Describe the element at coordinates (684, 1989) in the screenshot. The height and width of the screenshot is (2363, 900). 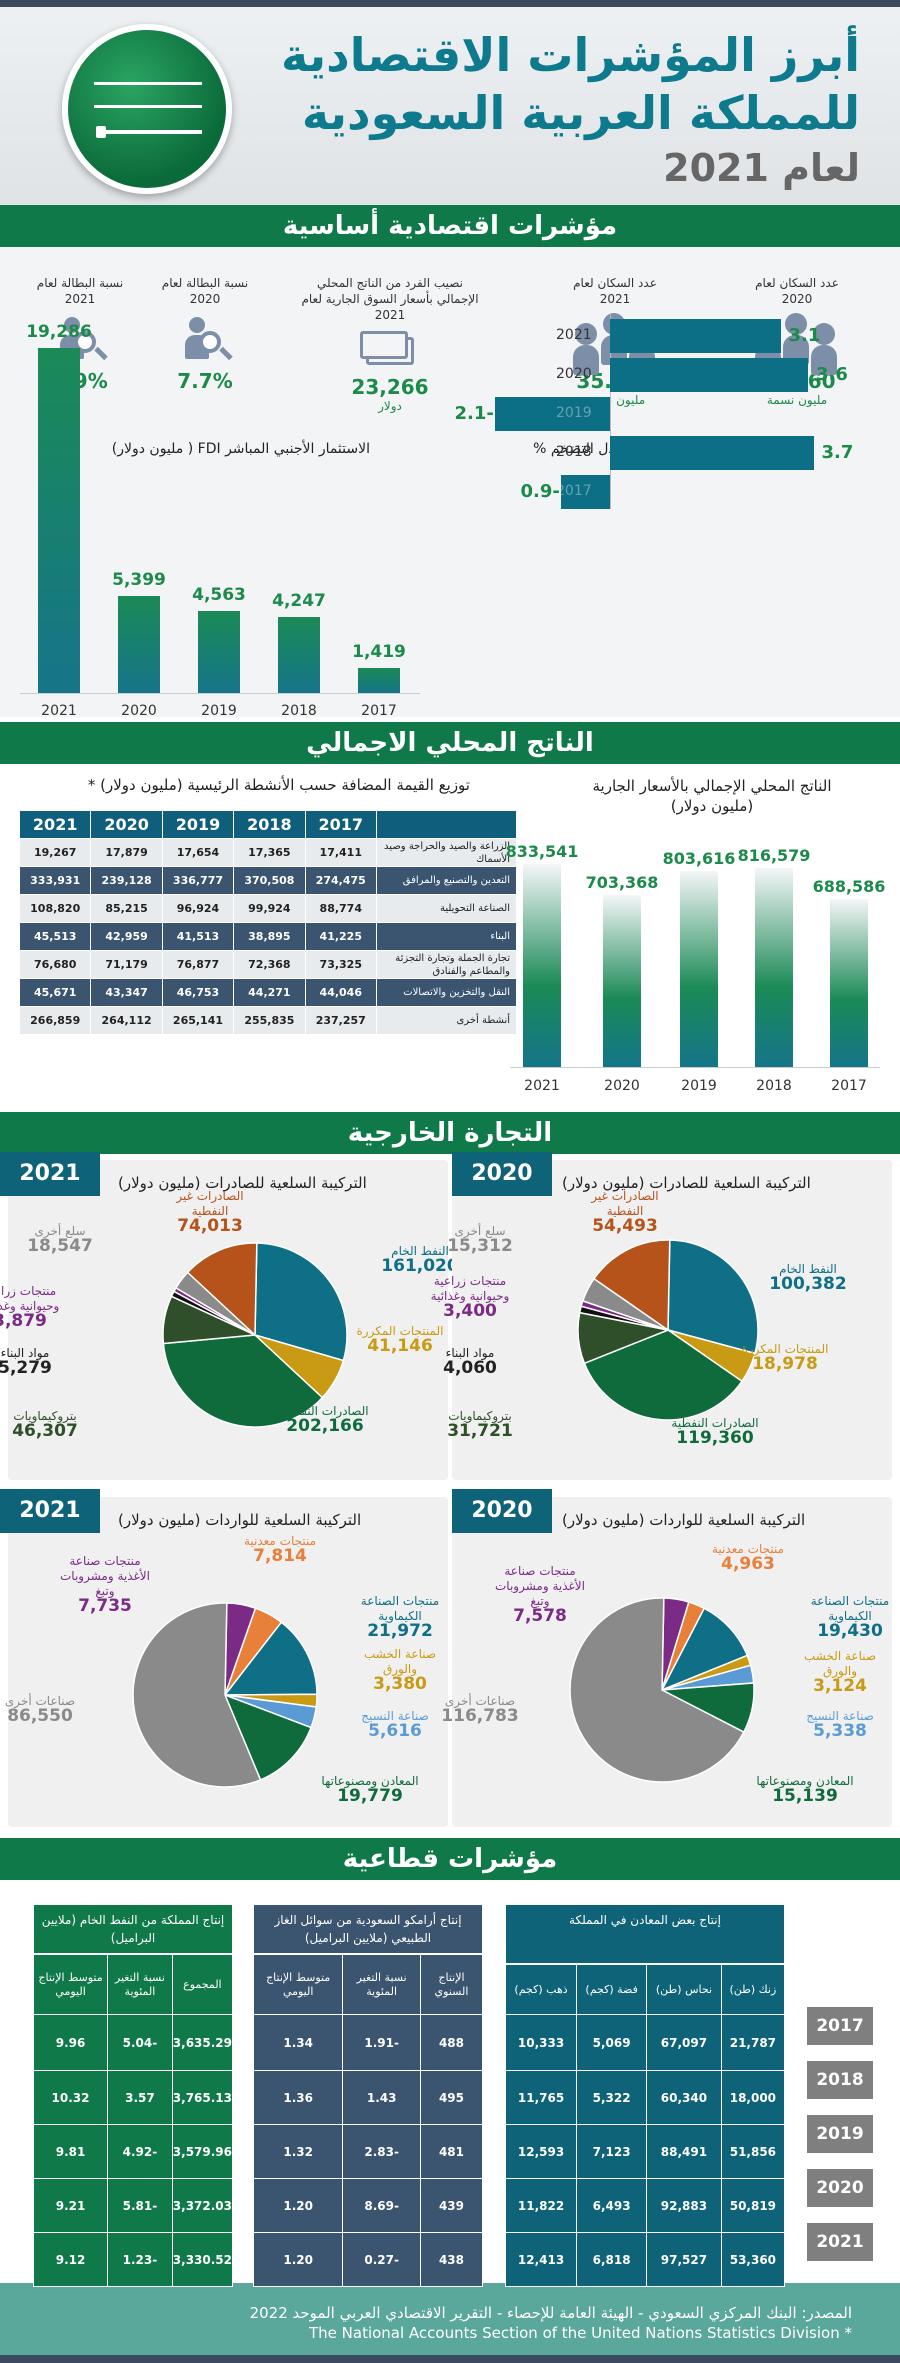
I see `sector-header: نحاس (طن)` at that location.